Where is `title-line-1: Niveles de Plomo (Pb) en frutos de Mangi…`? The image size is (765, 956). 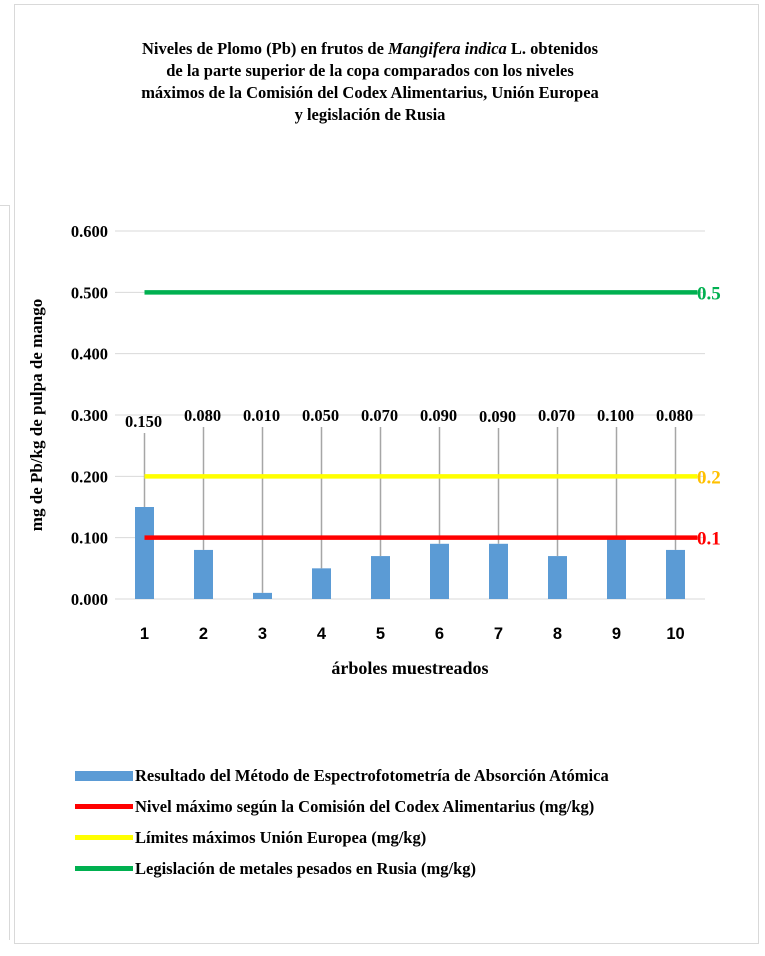 title-line-1: Niveles de Plomo (Pb) en frutos de Mangi… is located at coordinates (370, 48).